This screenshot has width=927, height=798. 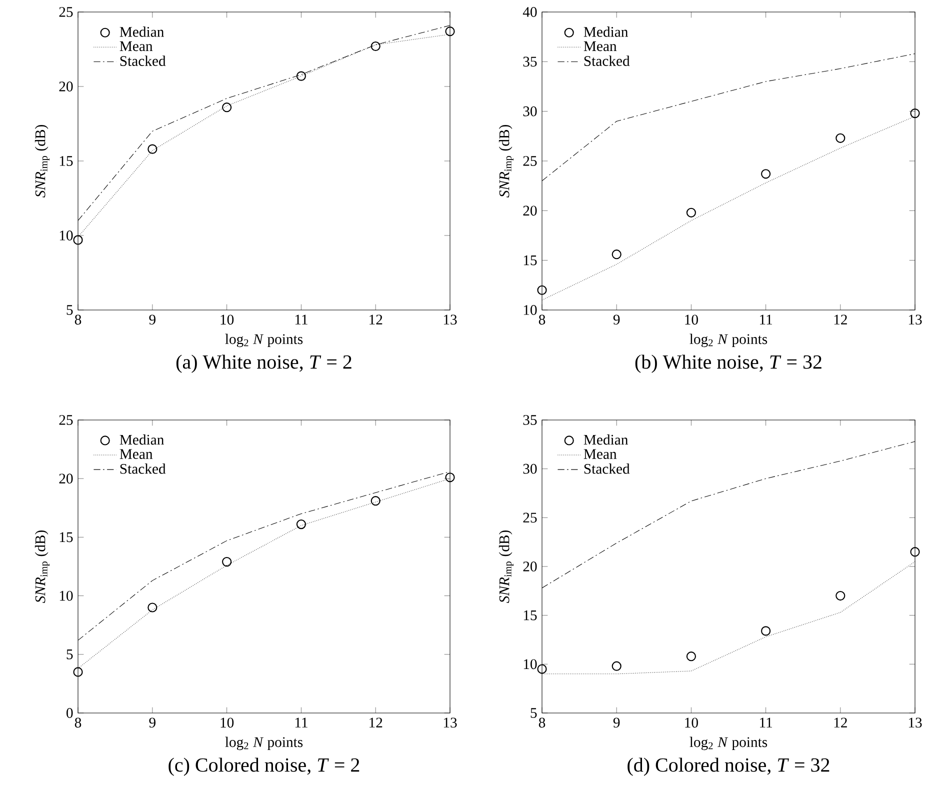 What do you see at coordinates (729, 767) in the screenshot?
I see `text: (d) Colored noise, T = 32` at bounding box center [729, 767].